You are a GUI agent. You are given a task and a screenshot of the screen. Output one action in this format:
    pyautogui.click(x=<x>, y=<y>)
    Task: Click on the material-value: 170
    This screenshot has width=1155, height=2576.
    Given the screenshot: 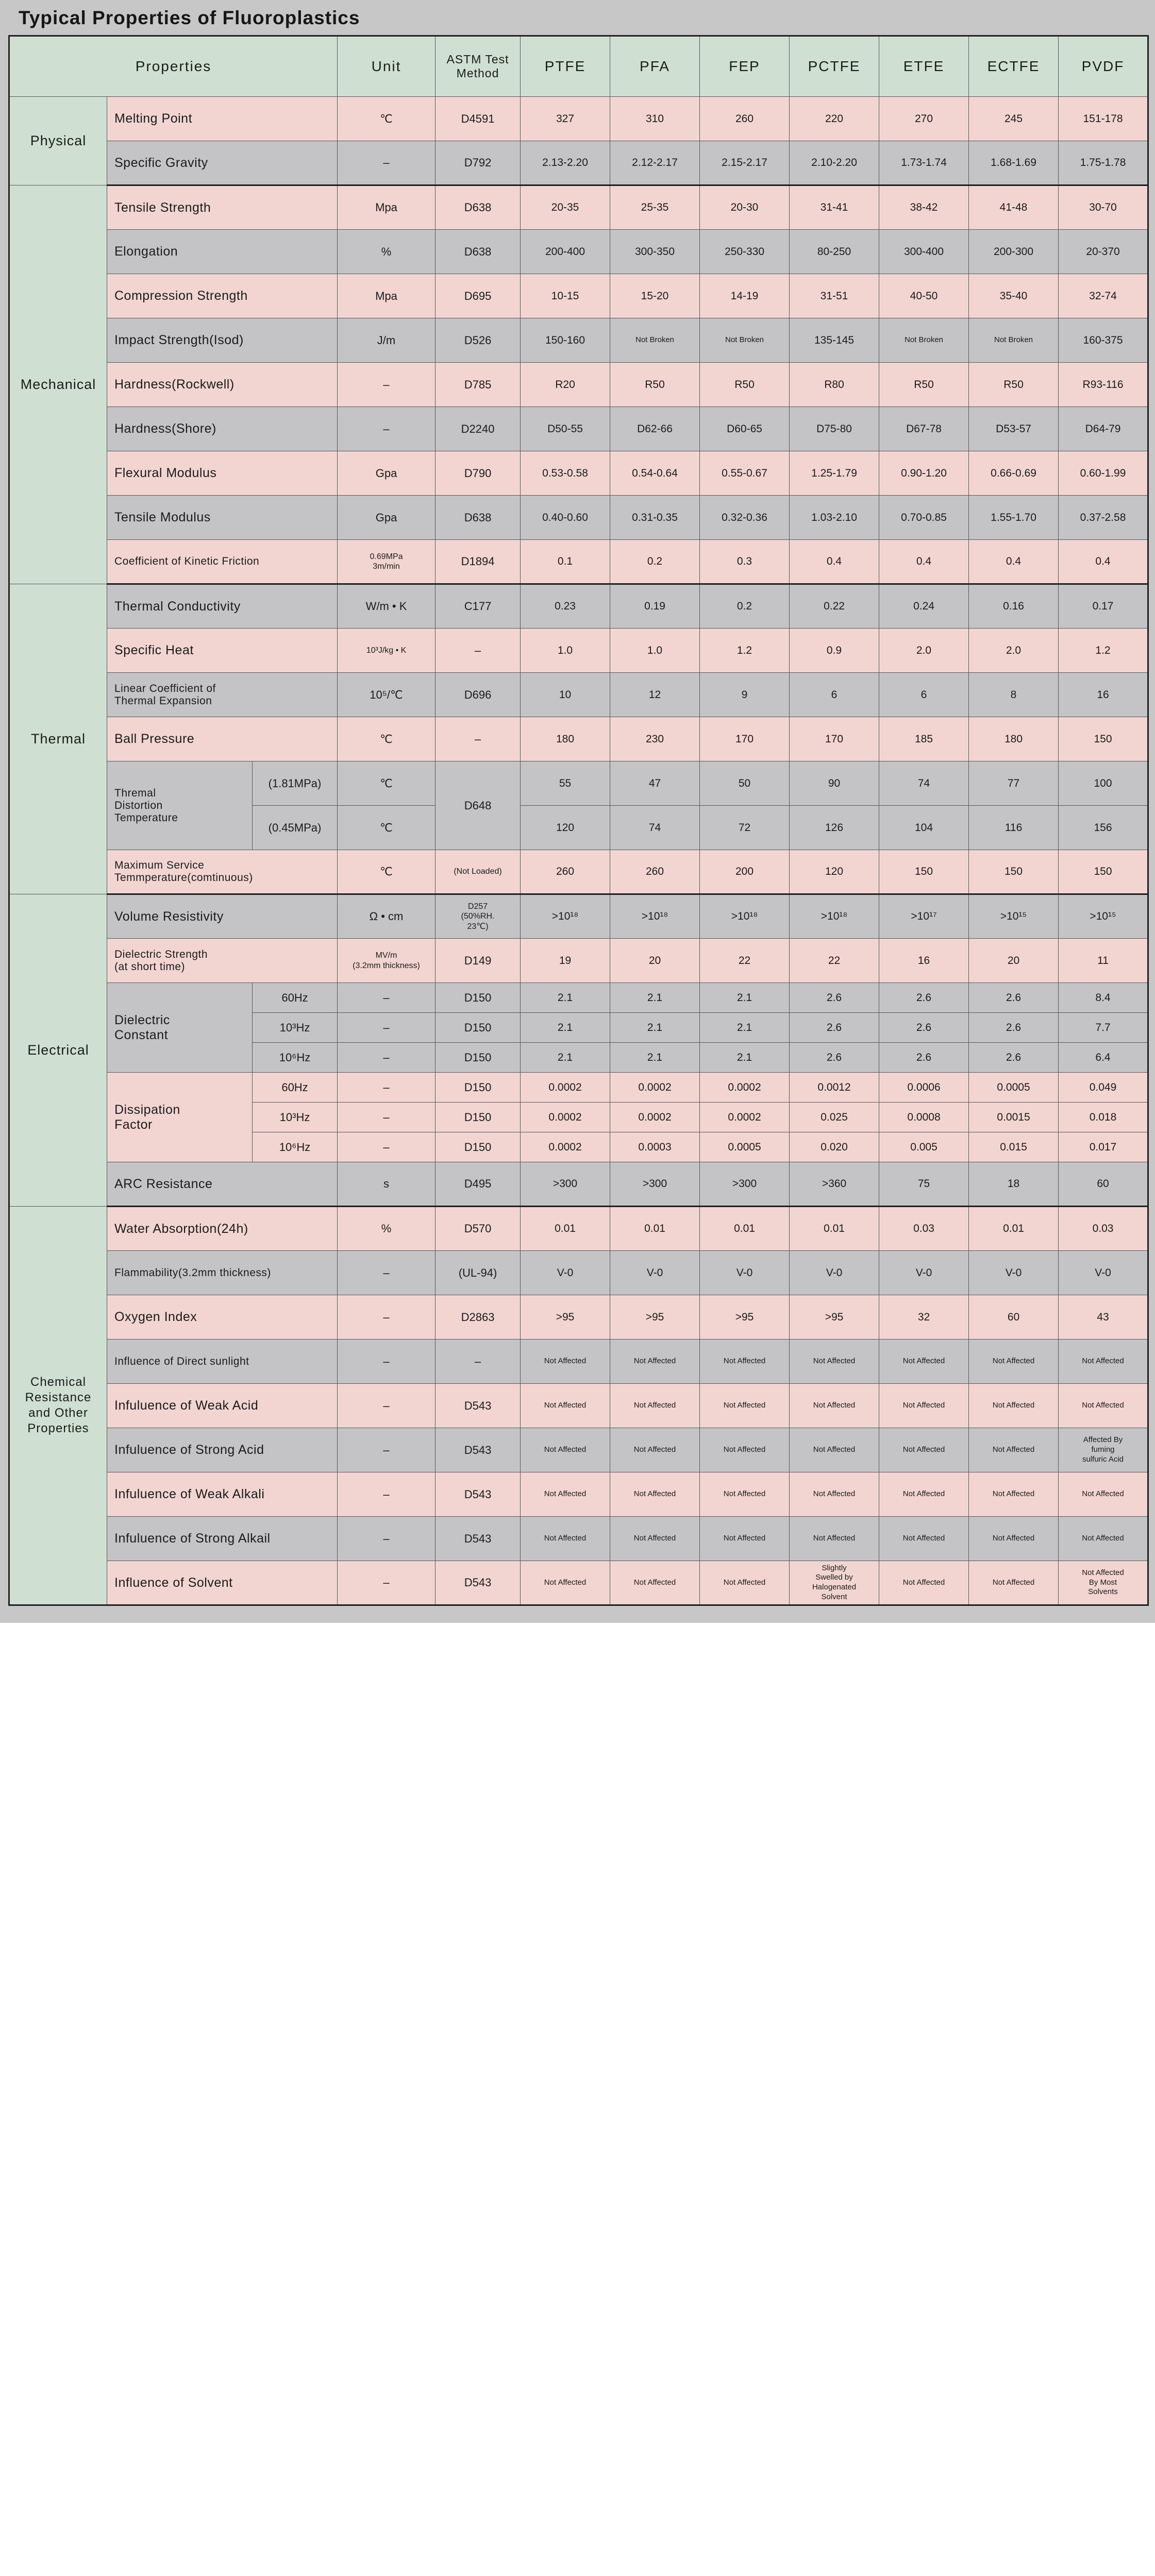 What is the action you would take?
    pyautogui.click(x=744, y=739)
    